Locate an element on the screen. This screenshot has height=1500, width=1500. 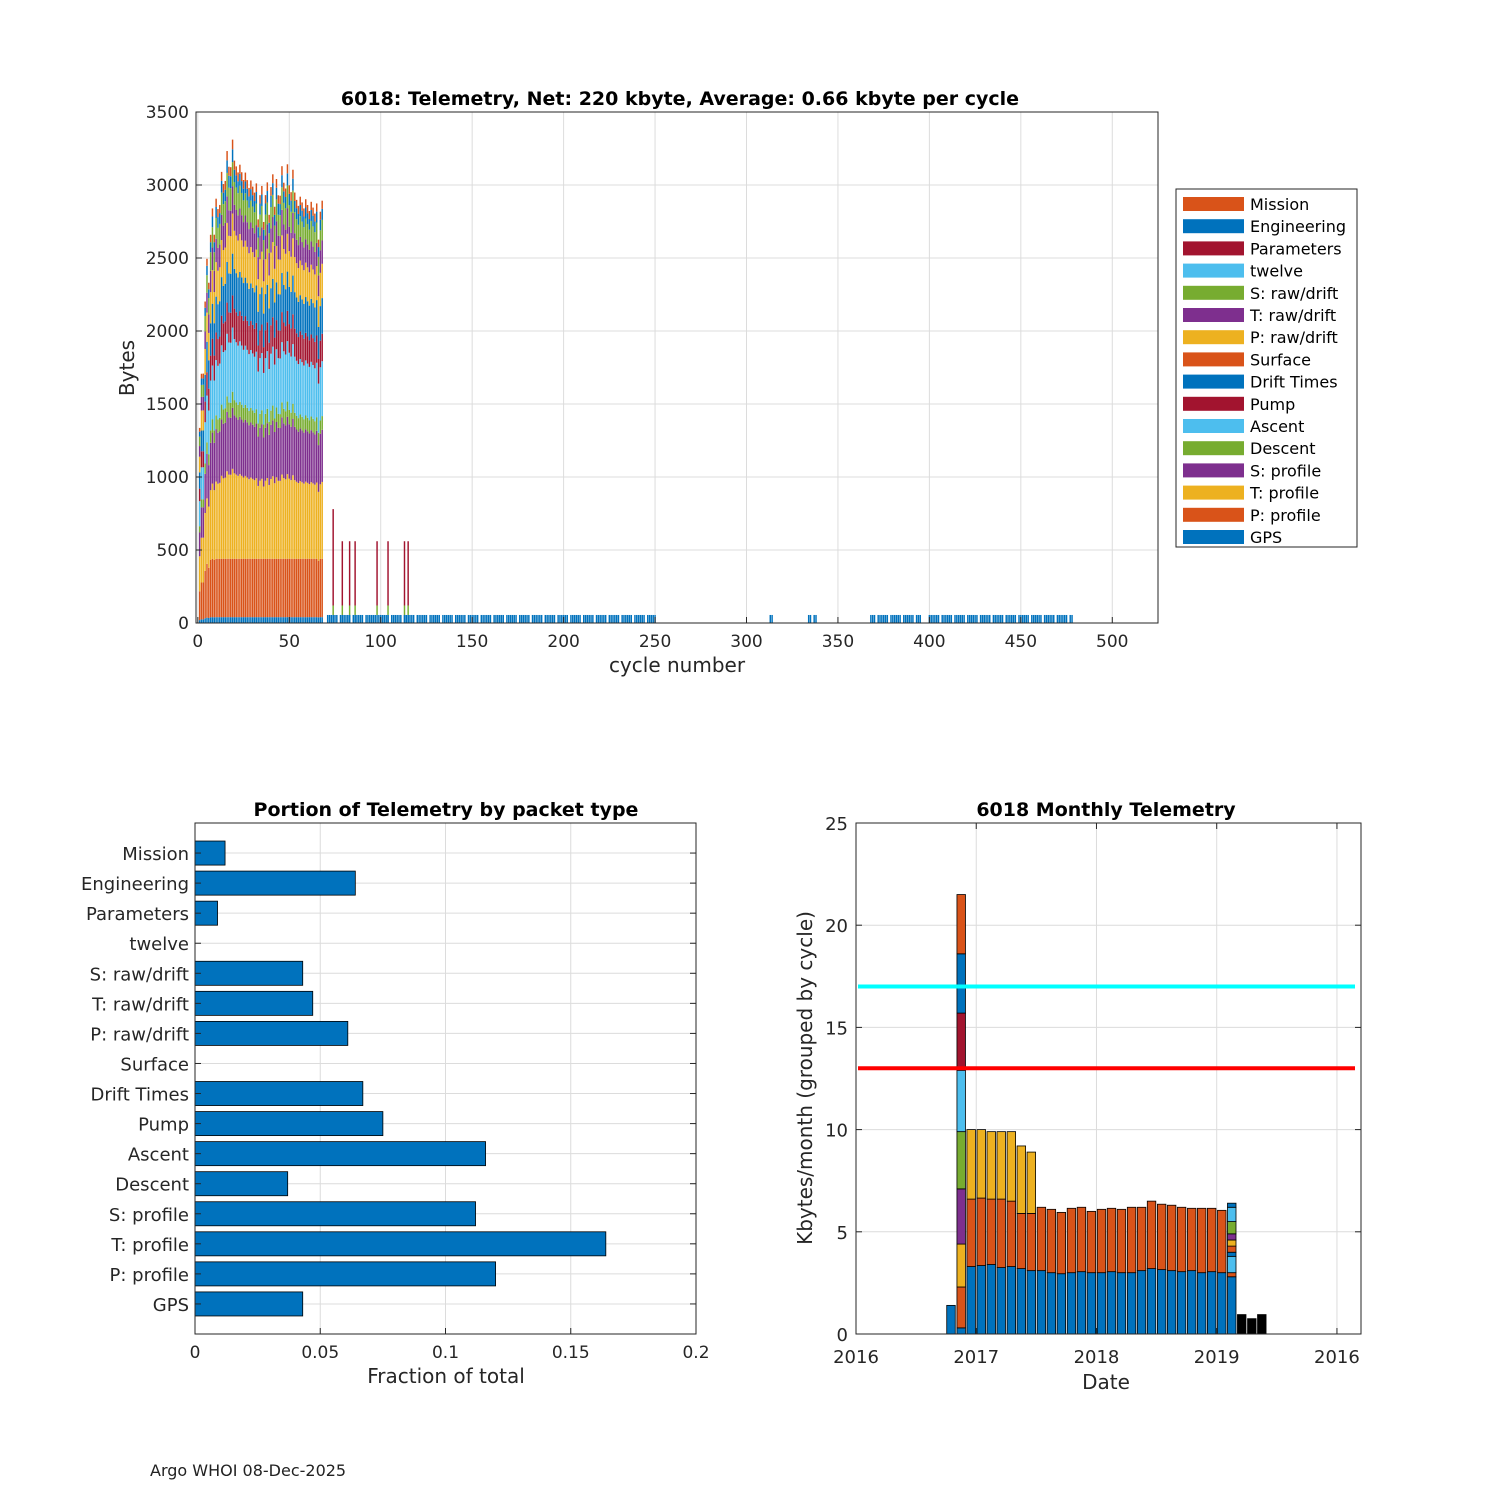
bl-xtick-label: 0.15 is located at coordinates (571, 1353).